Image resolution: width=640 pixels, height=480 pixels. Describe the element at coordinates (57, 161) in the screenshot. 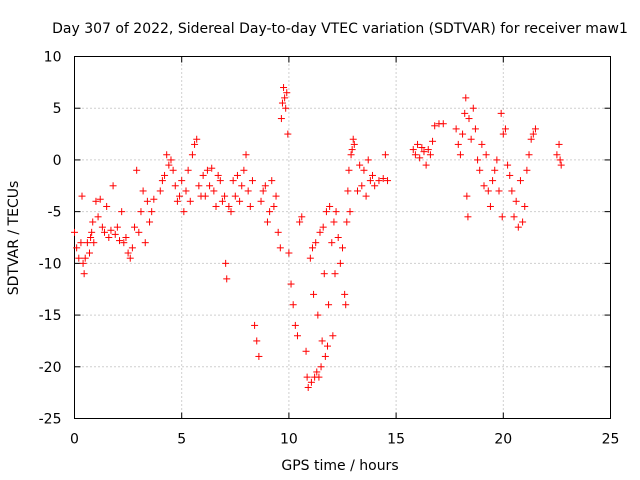

I see `y-tick-label: 0` at that location.